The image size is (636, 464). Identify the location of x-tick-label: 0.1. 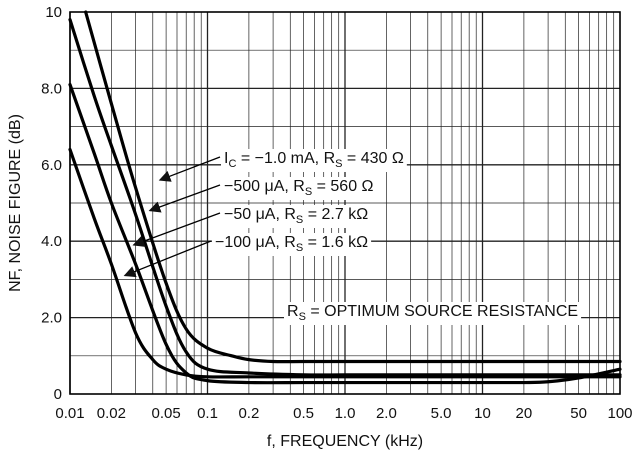
(207, 413).